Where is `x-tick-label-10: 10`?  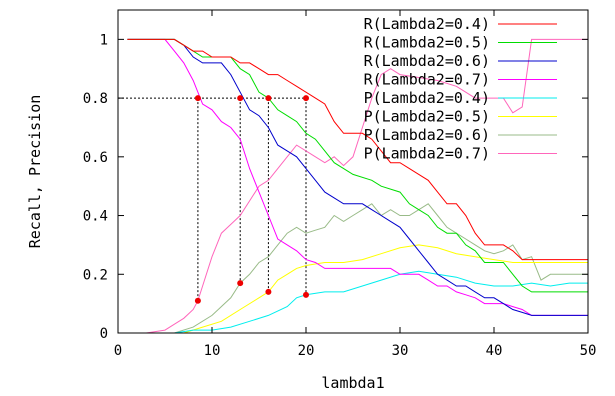 x-tick-label-10: 10 is located at coordinates (212, 351).